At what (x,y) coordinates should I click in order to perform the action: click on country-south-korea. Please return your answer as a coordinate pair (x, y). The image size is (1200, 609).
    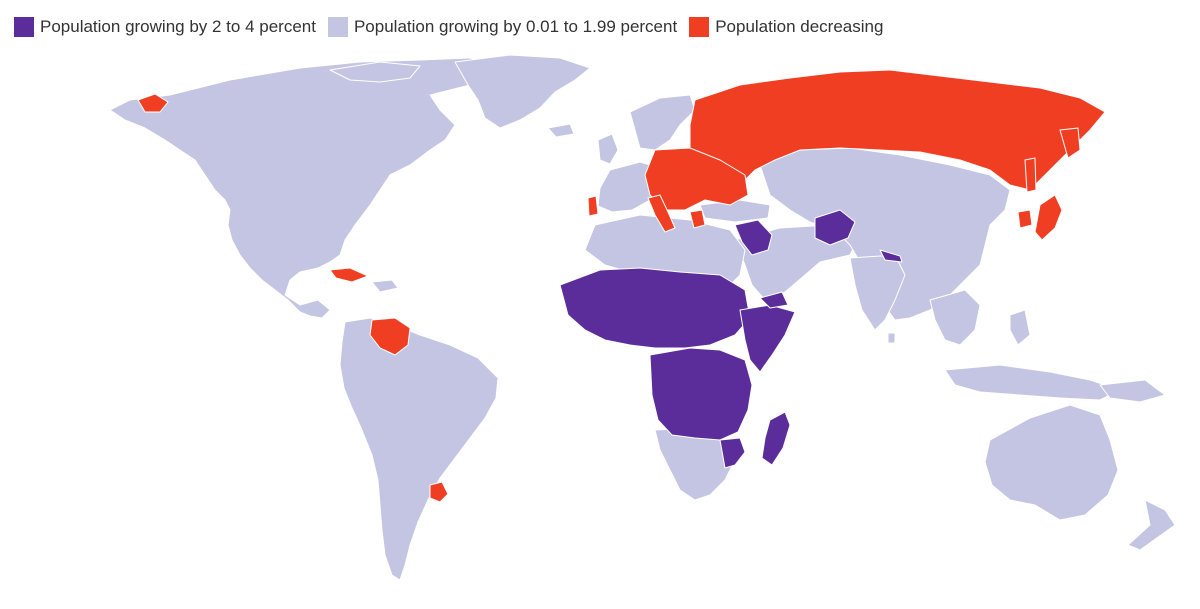
    Looking at the image, I should click on (1025, 219).